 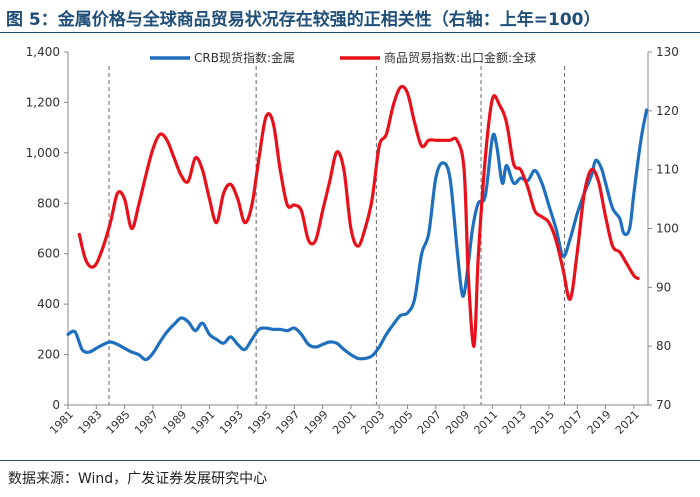 I want to click on x-tick-label: 2009, so click(x=457, y=422).